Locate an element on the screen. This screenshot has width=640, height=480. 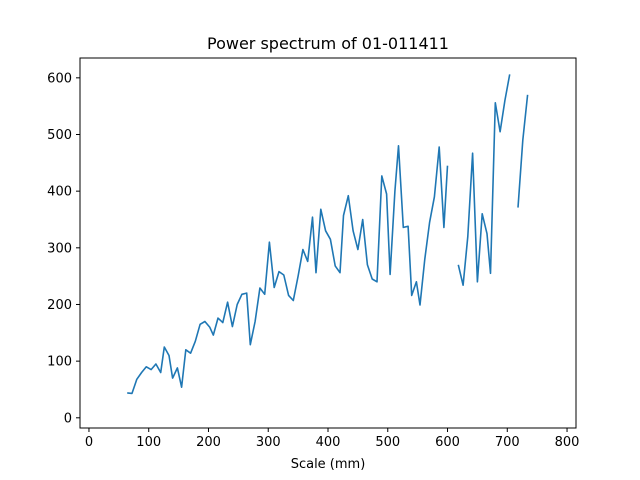
y-axis: 0 100 200 300 400 500 600 is located at coordinates (63, 248).